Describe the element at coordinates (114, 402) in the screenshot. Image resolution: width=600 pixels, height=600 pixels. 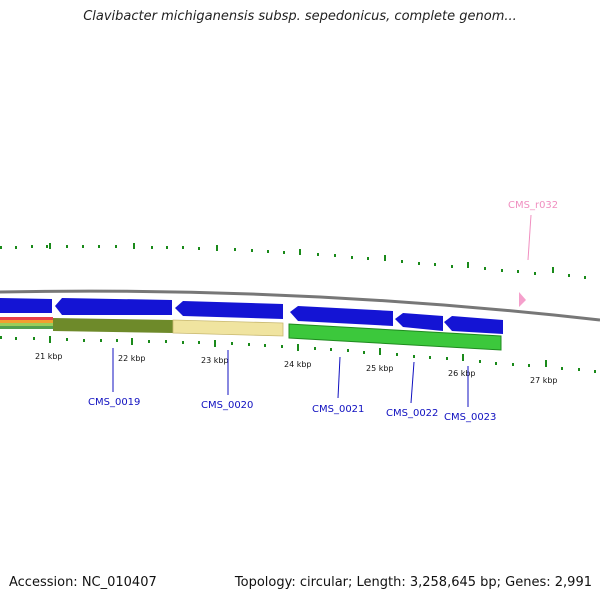
I see `gene-label: CMS_0019` at that location.